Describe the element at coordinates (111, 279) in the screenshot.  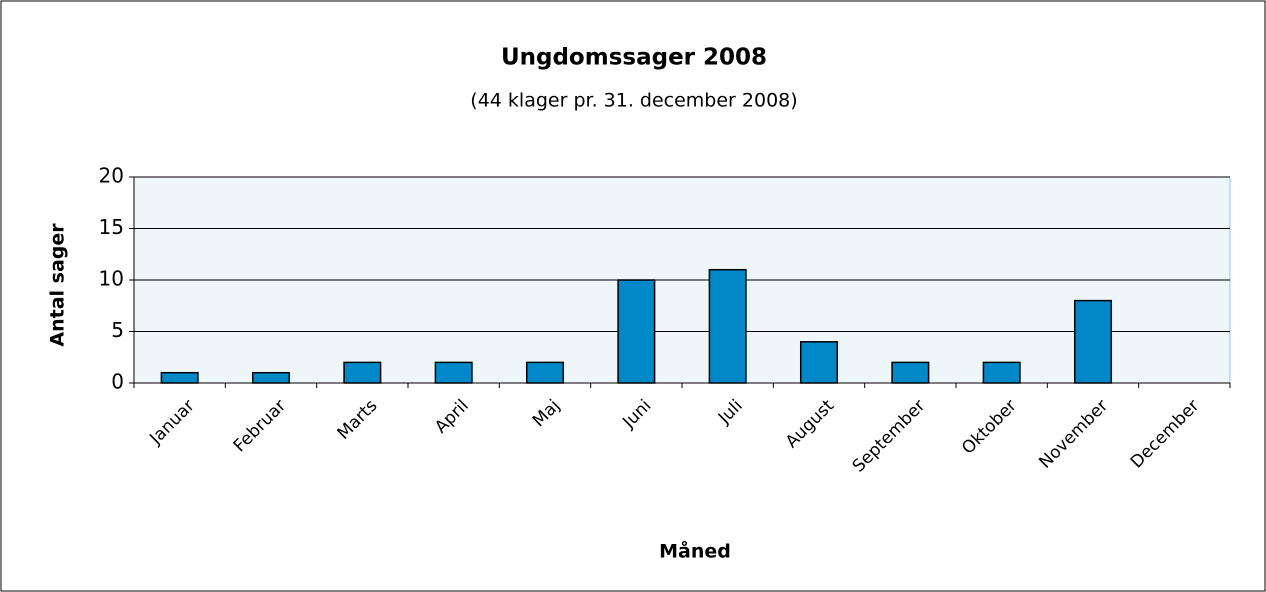
I see `y-tick-label: 10` at that location.